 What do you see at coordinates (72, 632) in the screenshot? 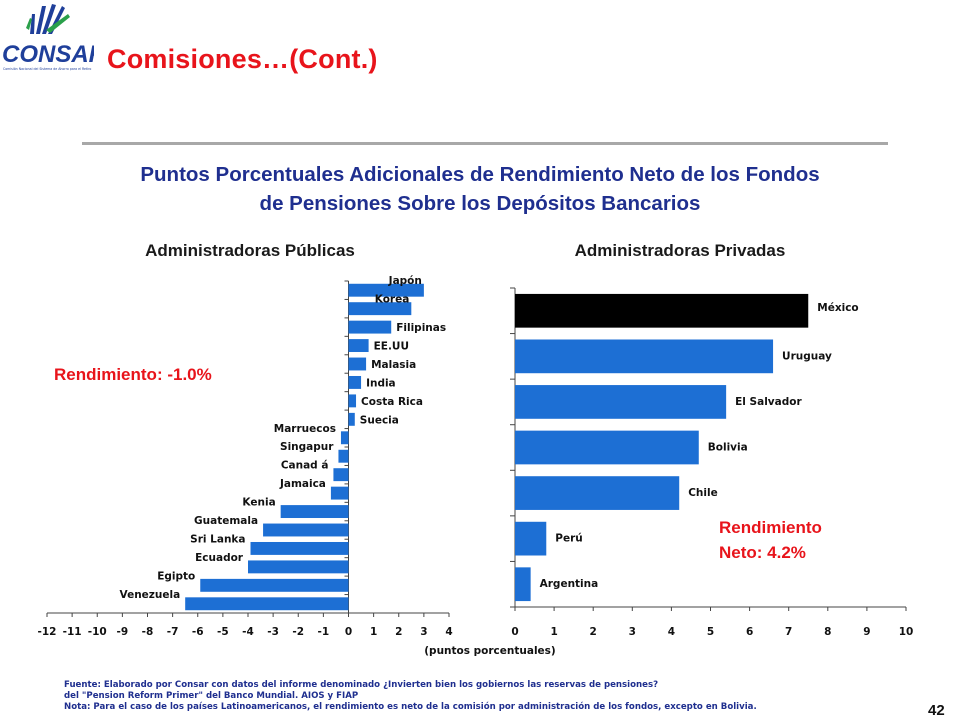
I see `left-x-tick-label: -11` at bounding box center [72, 632].